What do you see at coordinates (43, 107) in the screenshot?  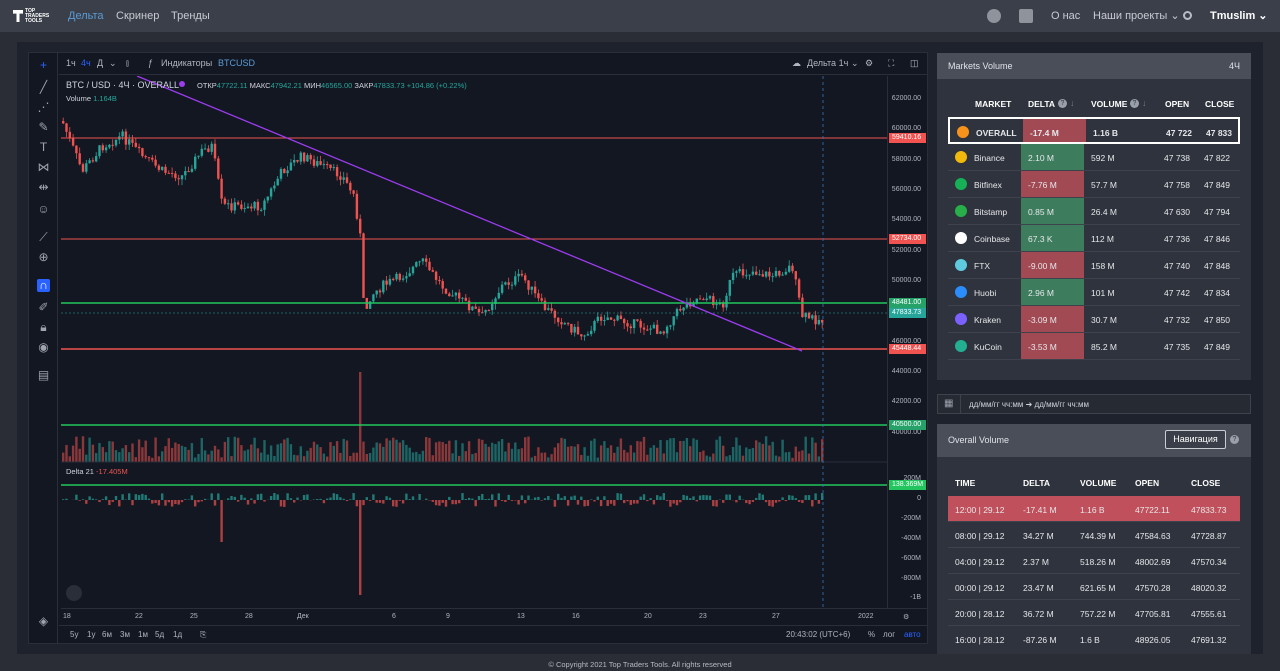 I see `pitchfork-icon: ⋰` at bounding box center [43, 107].